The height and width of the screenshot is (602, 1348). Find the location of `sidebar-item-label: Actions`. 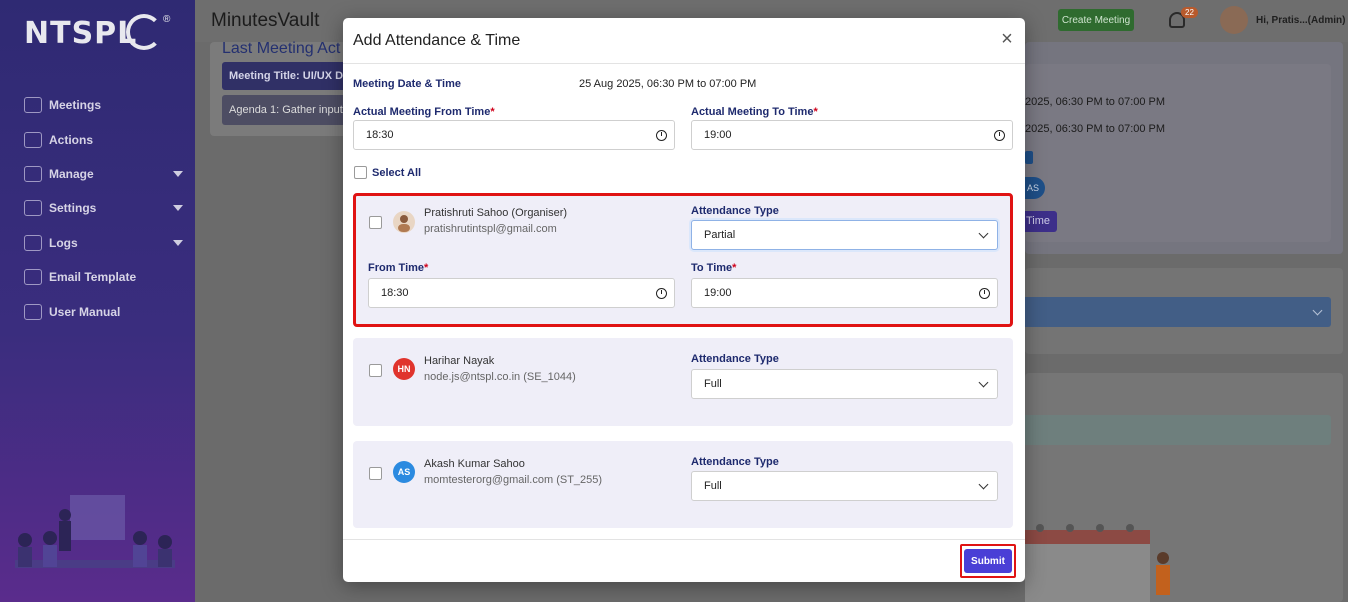

sidebar-item-label: Actions is located at coordinates (71, 139).